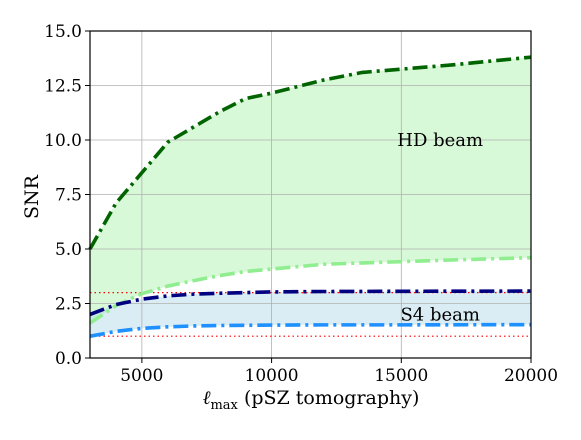 This screenshot has height=440, width=581. I want to click on y-tick-label-3: 7.5, so click(68, 196).